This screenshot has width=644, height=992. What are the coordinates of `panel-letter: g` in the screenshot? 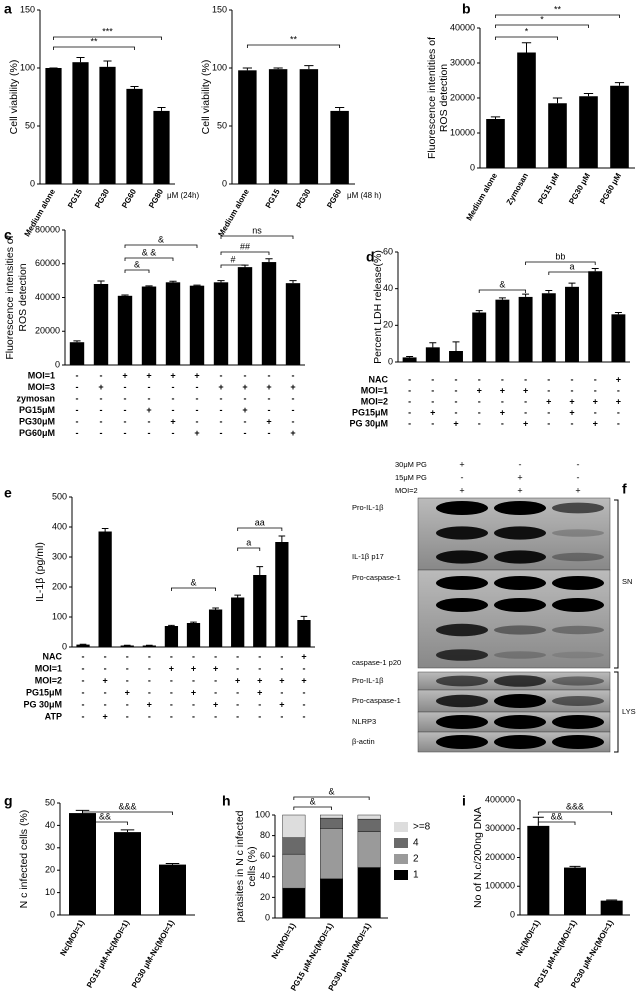 It's located at (8, 801).